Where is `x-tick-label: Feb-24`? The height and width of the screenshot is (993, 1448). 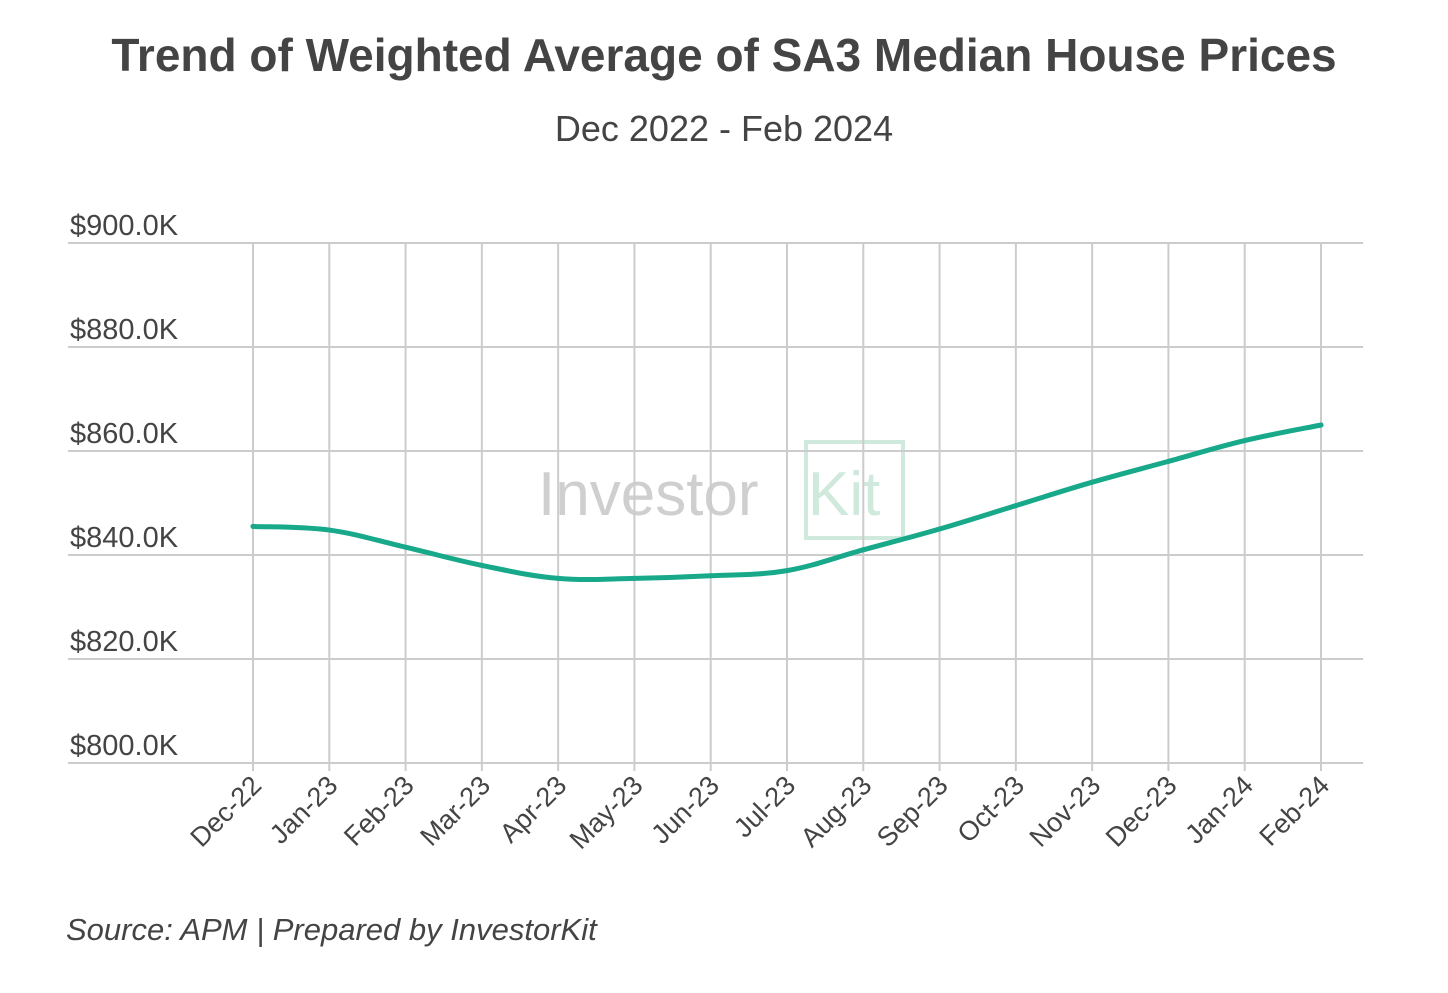 x-tick-label: Feb-24 is located at coordinates (1295, 811).